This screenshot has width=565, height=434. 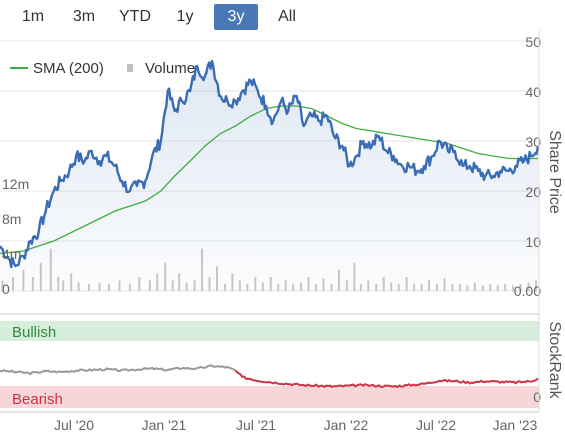 What do you see at coordinates (68, 68) in the screenshot?
I see `sma-legend-label: SMA (200)` at bounding box center [68, 68].